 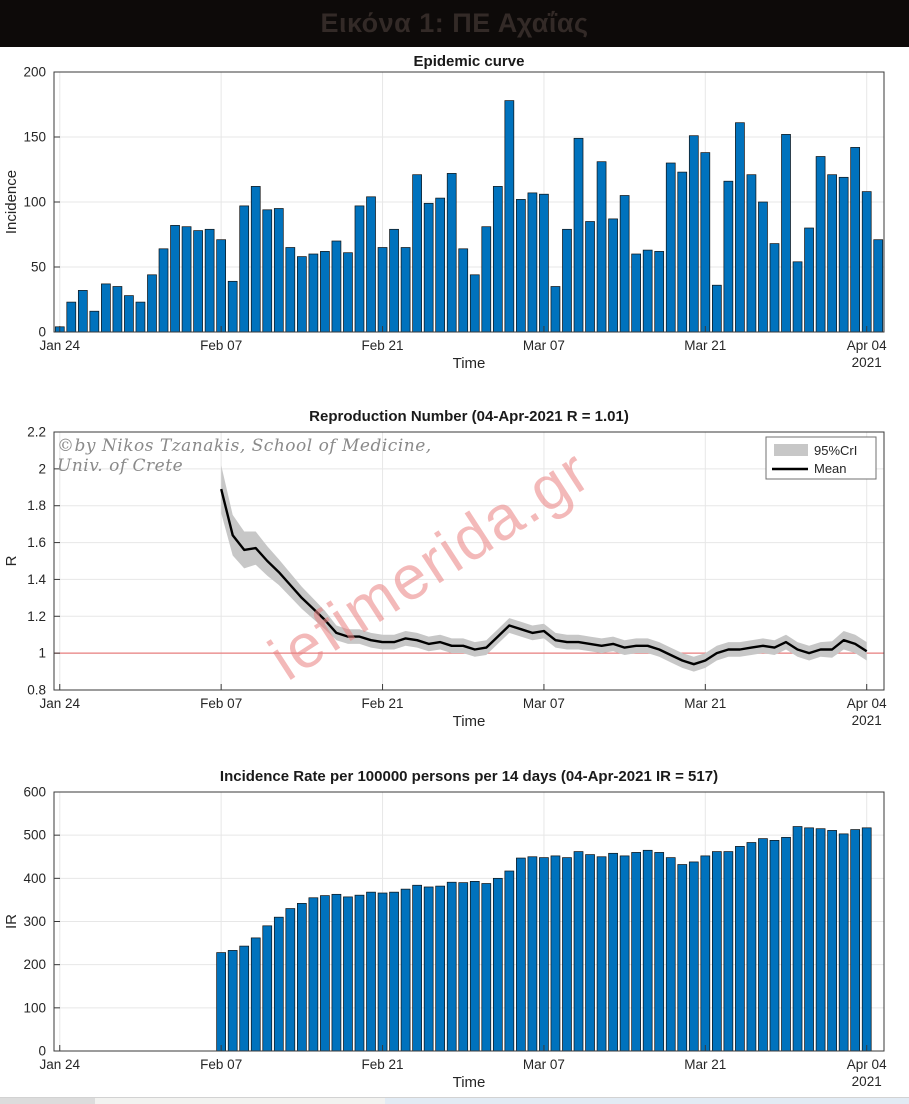 What do you see at coordinates (34, 921) in the screenshot?
I see `svg-text: 300` at bounding box center [34, 921].